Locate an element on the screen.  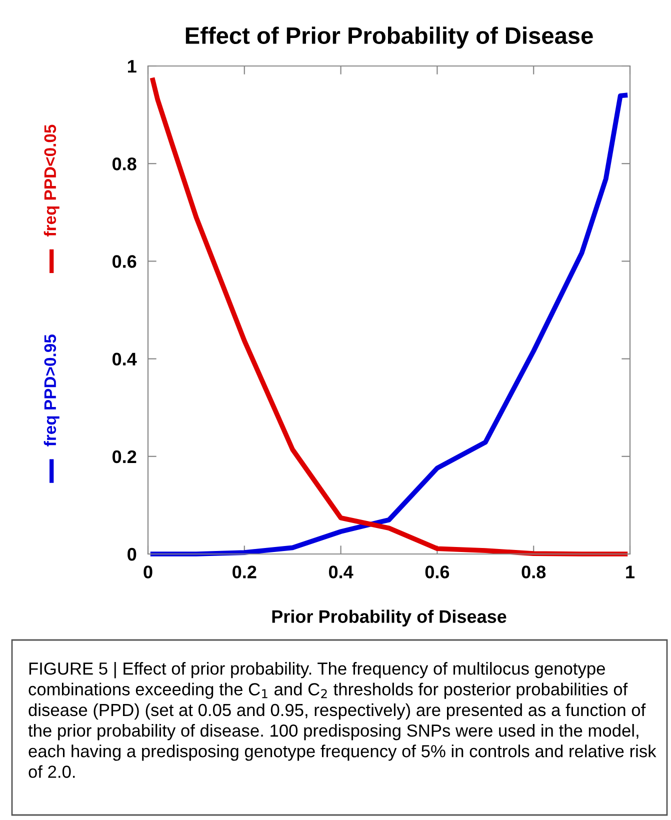
text: freq PPD<0.05 is located at coordinates (52, 180).